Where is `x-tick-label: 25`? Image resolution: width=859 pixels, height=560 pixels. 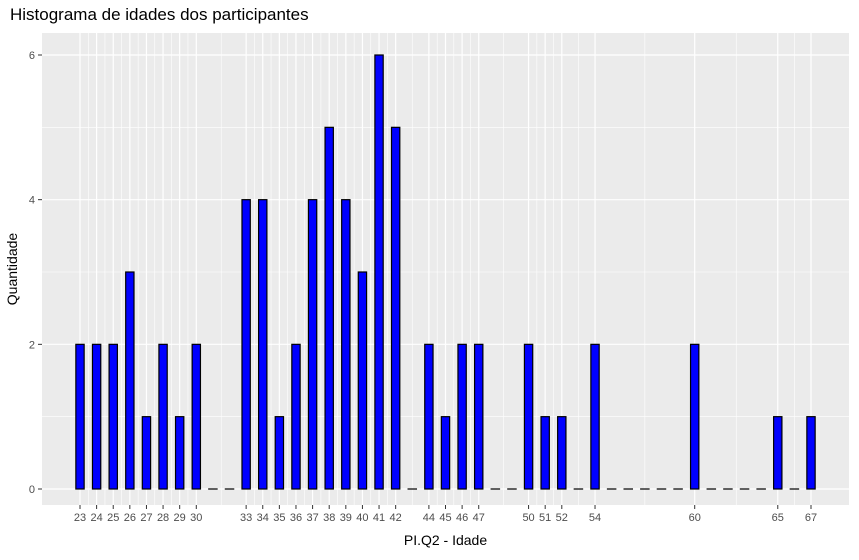
x-tick-label: 25 is located at coordinates (113, 518).